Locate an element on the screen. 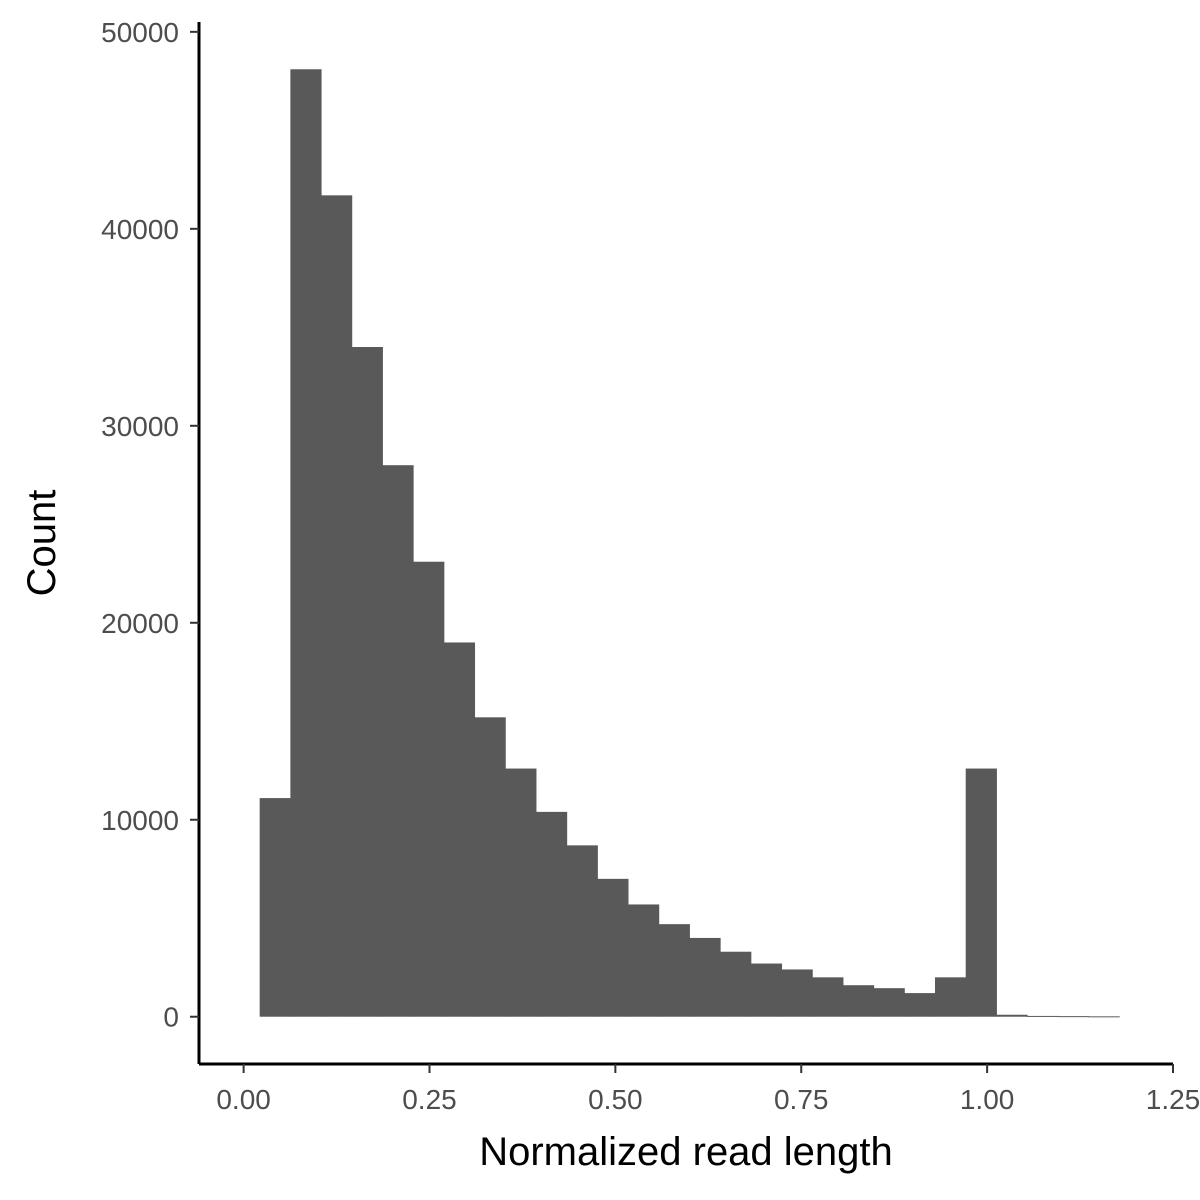  x-tick-label: 1.25 is located at coordinates (1173, 1099).